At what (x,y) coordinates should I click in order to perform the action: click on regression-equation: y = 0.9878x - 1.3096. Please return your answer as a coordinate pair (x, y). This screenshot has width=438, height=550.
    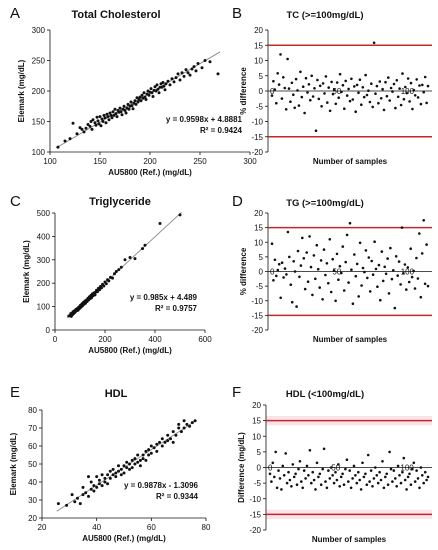
    Looking at the image, I should click on (161, 485).